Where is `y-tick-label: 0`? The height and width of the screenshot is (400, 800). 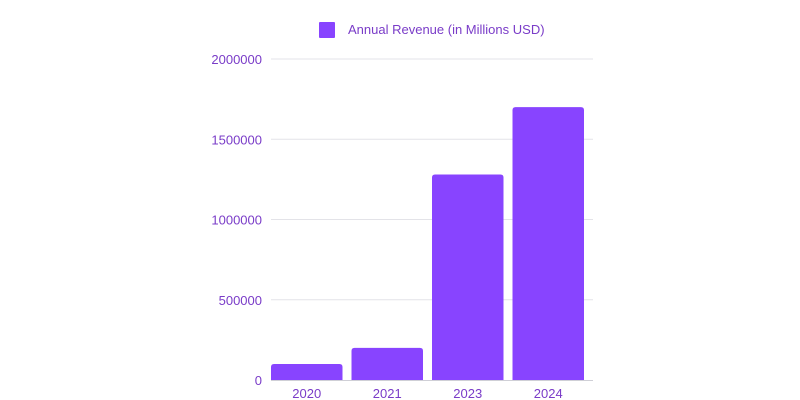
y-tick-label: 0 is located at coordinates (258, 380).